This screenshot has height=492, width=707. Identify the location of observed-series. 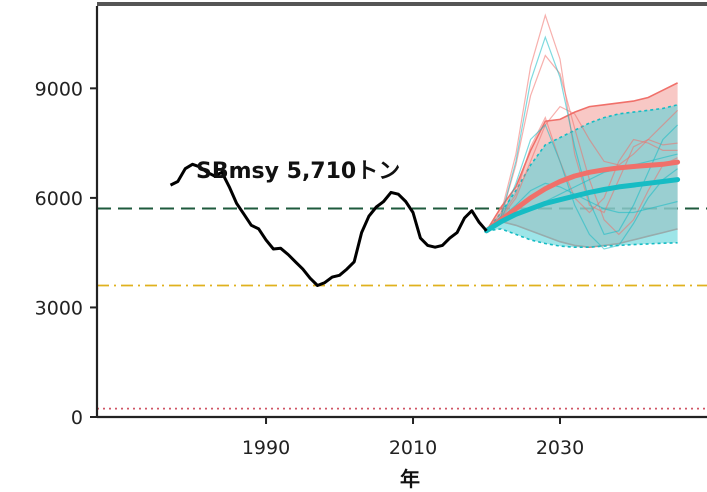
(328, 224).